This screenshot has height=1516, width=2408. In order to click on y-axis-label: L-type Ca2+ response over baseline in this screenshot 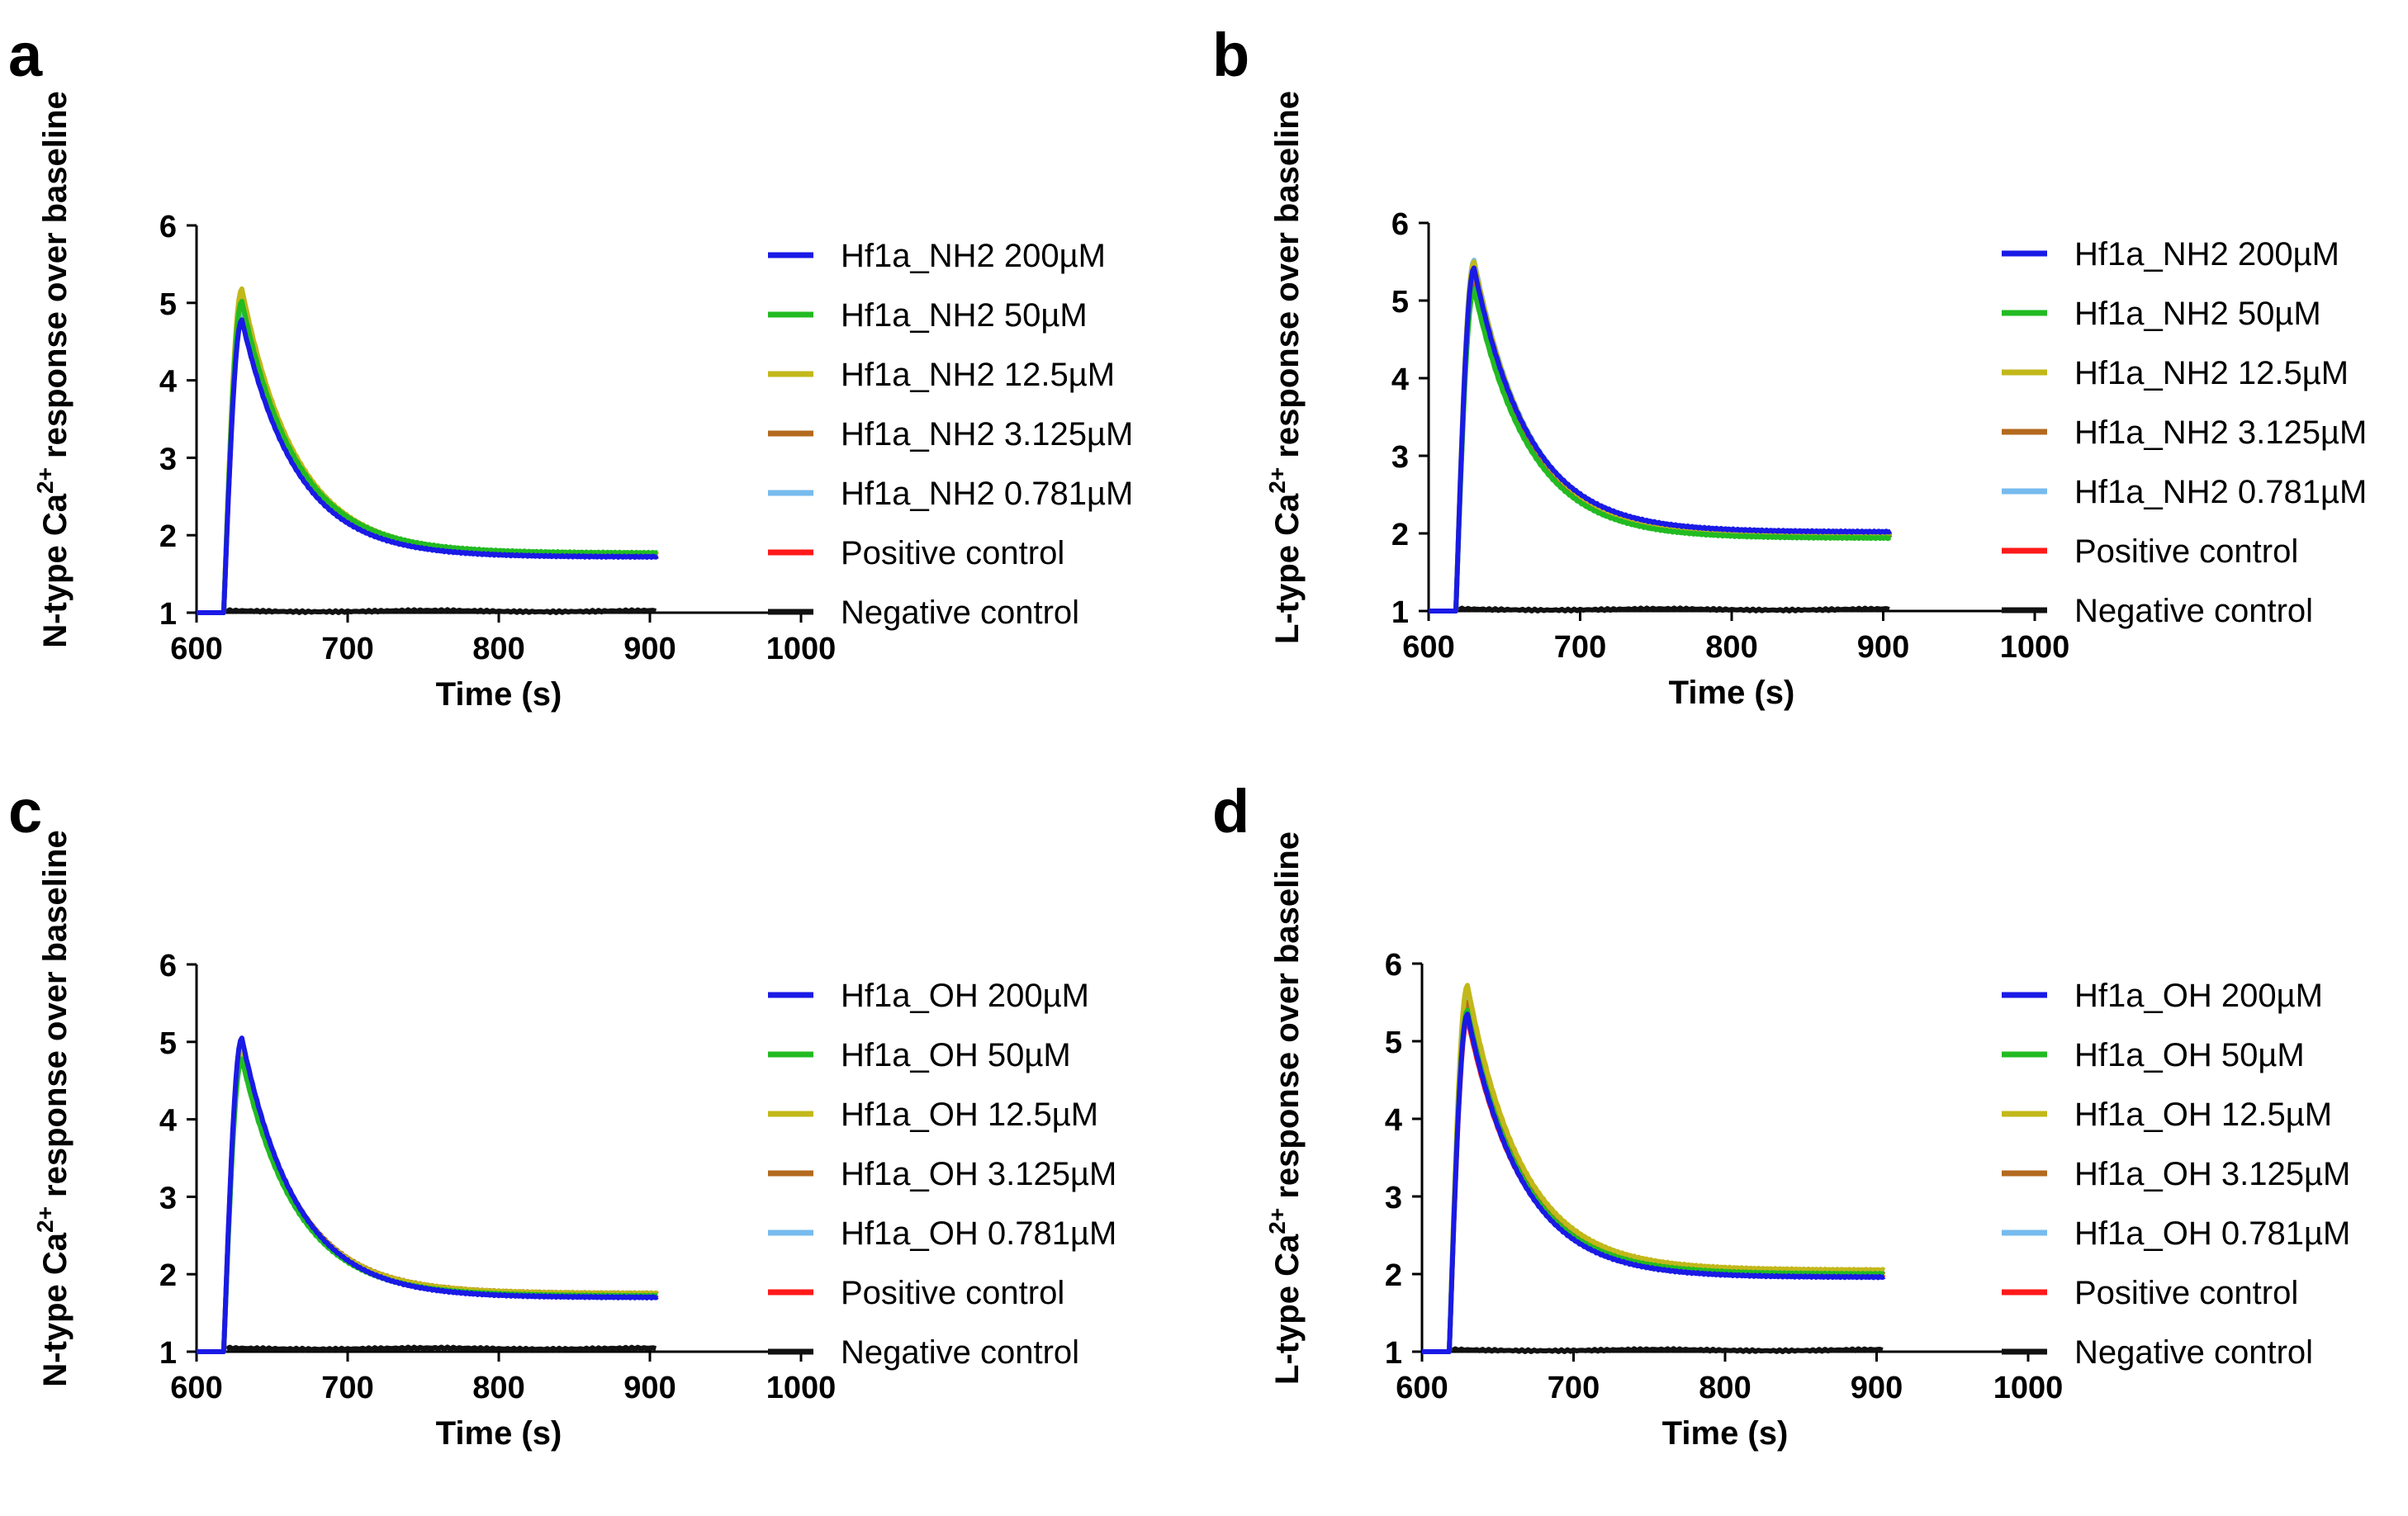, I will do `click(1285, 1108)`.